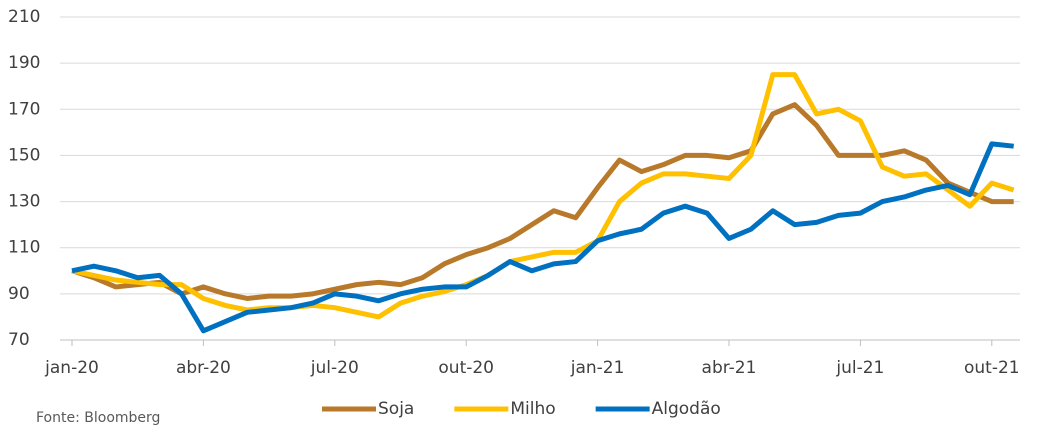 This screenshot has height=431, width=1044. I want to click on x-tick-label: jul-20, so click(334, 368).